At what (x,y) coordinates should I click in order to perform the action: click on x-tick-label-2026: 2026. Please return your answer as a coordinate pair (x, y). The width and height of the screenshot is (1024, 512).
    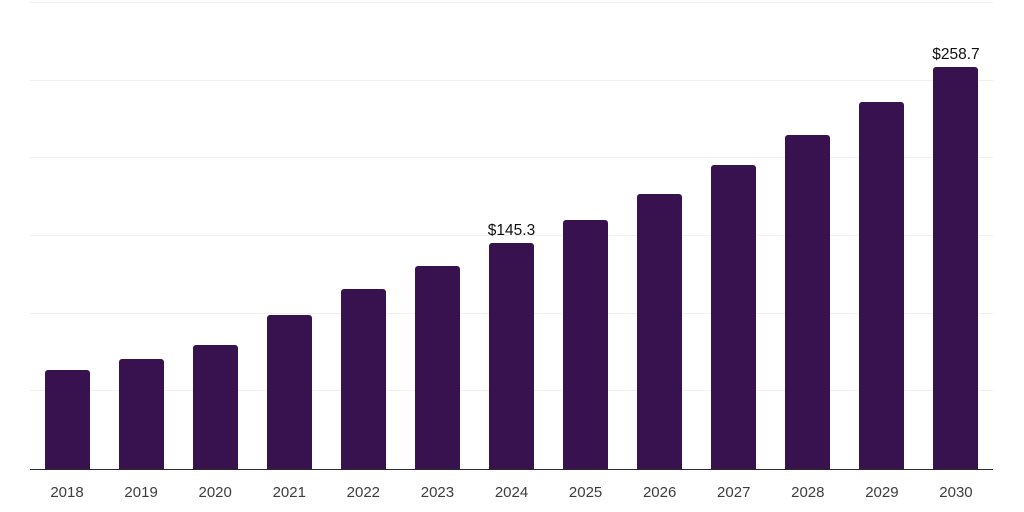
    Looking at the image, I should click on (659, 492).